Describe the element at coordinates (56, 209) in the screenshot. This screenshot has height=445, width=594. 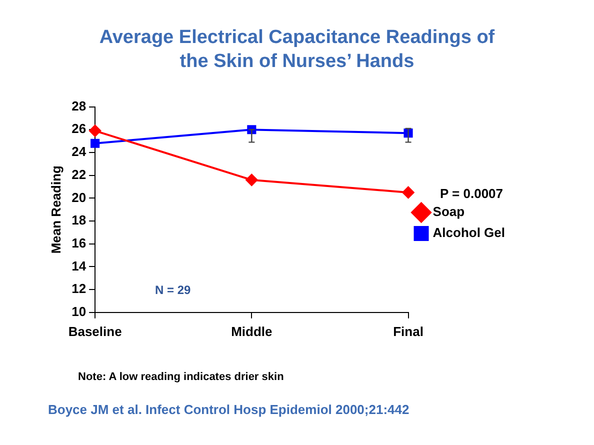
I see `y-axis-title: Mean Reading` at that location.